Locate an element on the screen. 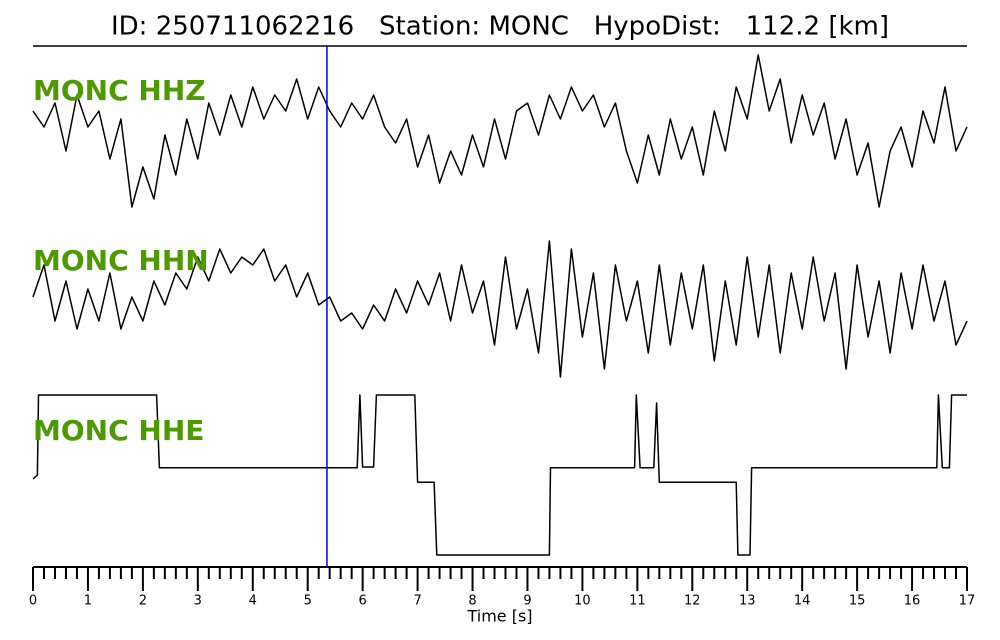 The image size is (1000, 640). x-tick-label: 10 is located at coordinates (582, 601).